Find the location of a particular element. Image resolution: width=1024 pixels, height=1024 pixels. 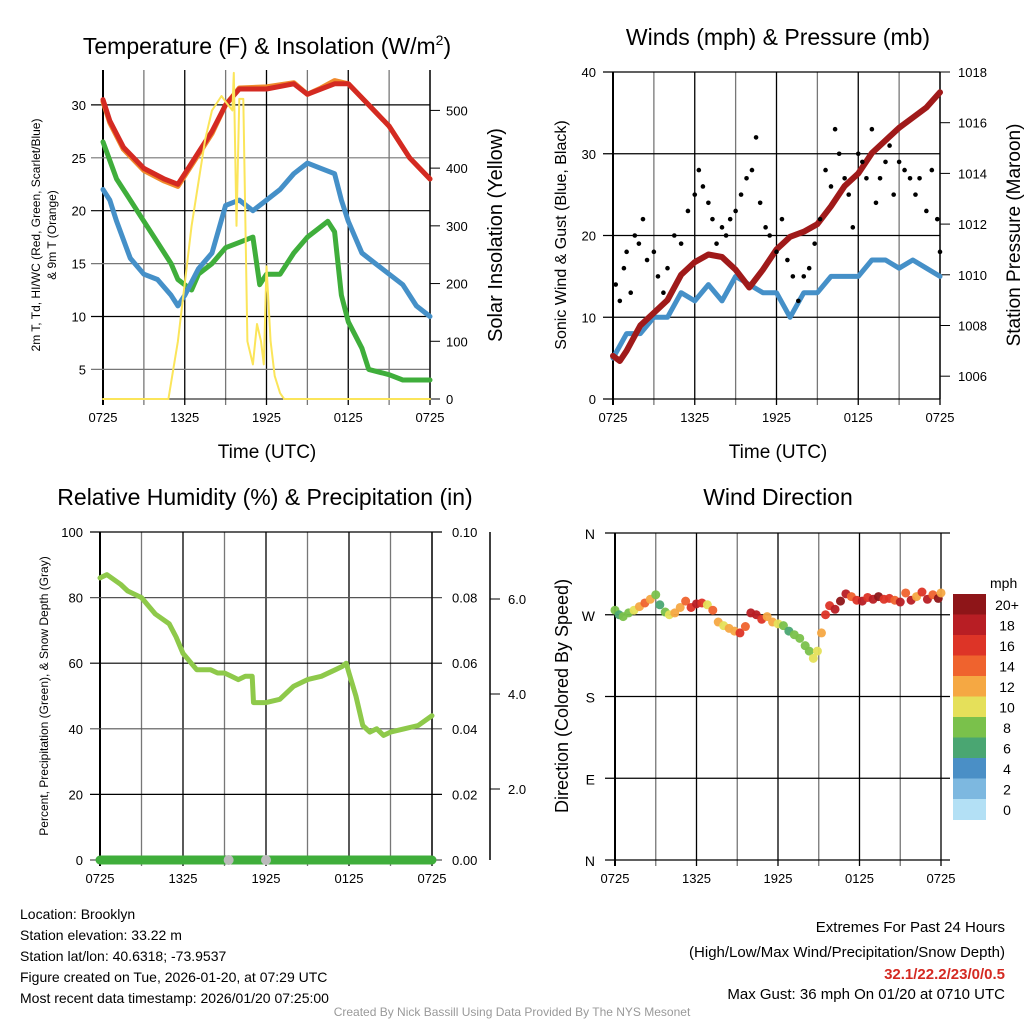

legend-label: 4 is located at coordinates (1007, 769).